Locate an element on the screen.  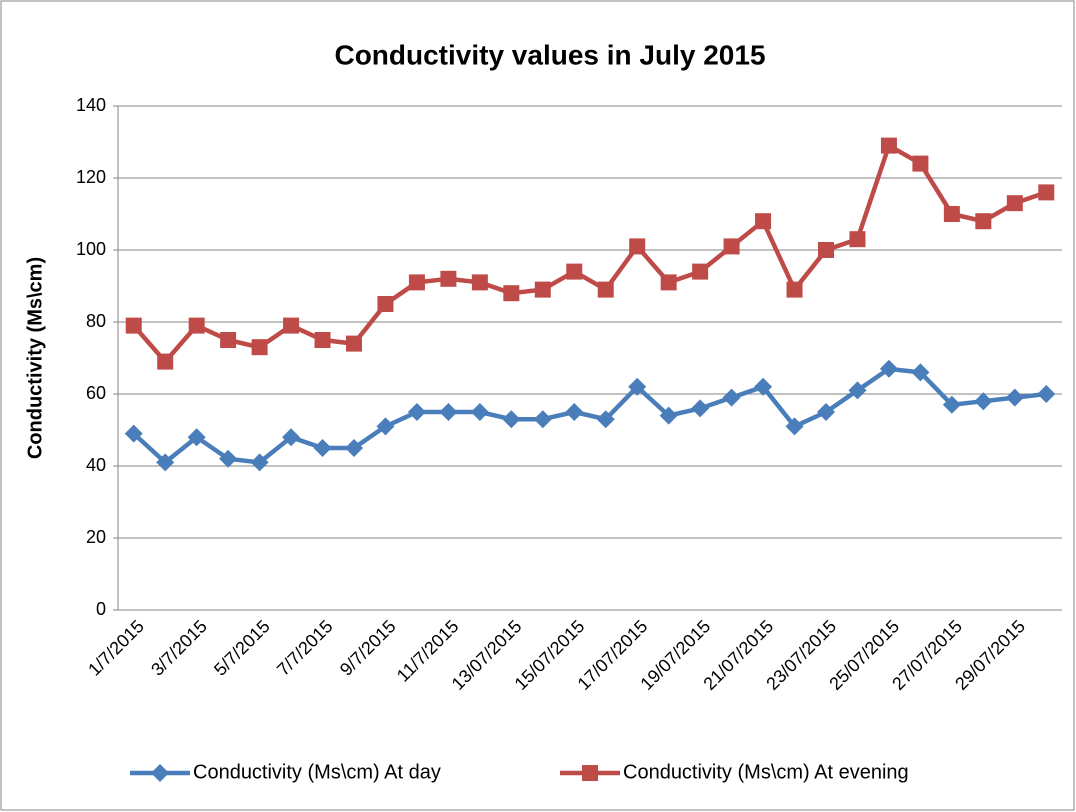
y-tick-label: 120 is located at coordinates (91, 177).